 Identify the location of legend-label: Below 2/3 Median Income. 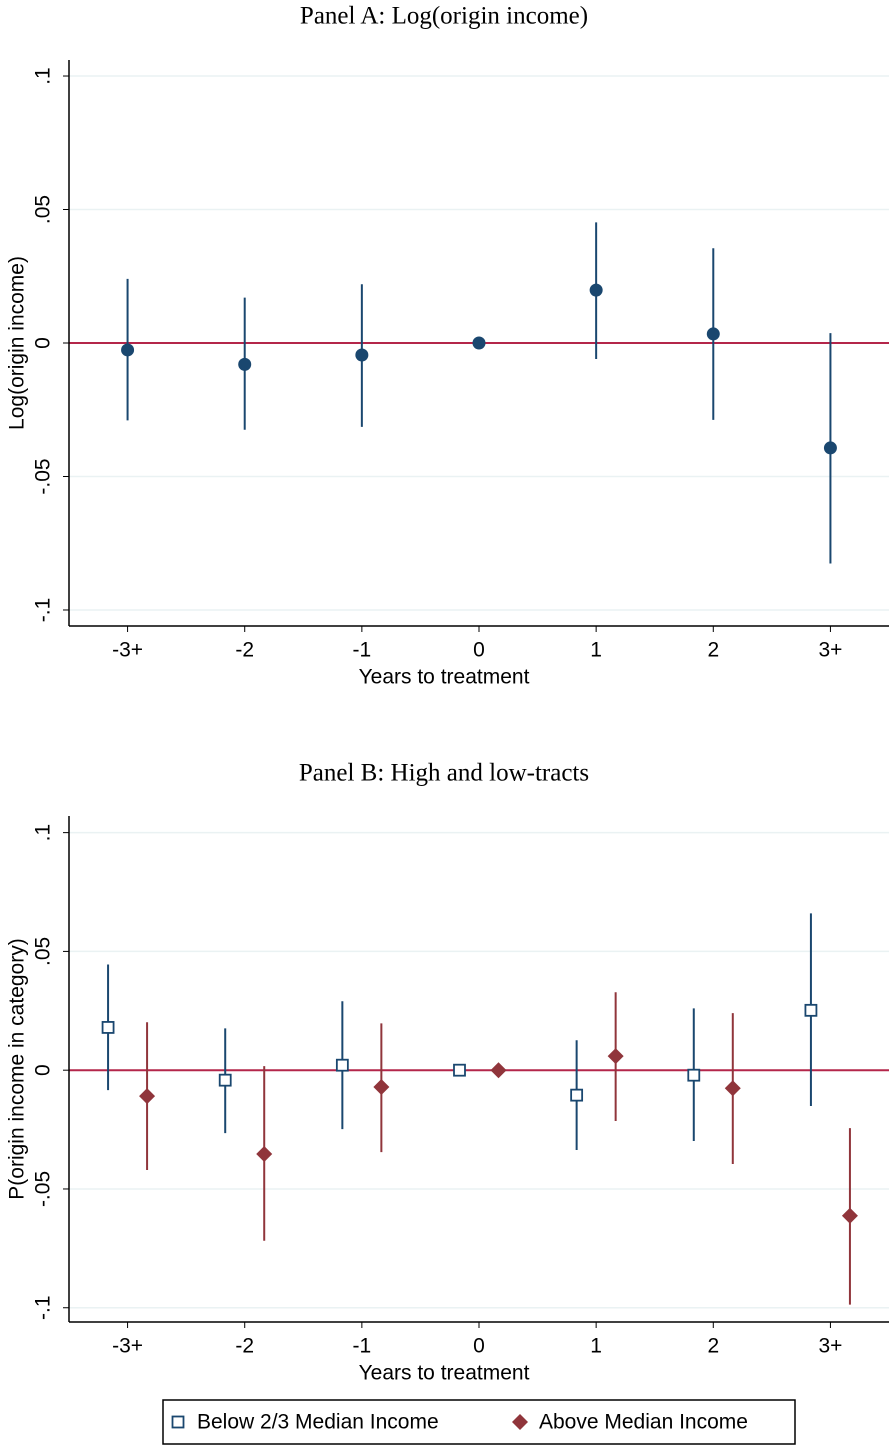
(318, 1422).